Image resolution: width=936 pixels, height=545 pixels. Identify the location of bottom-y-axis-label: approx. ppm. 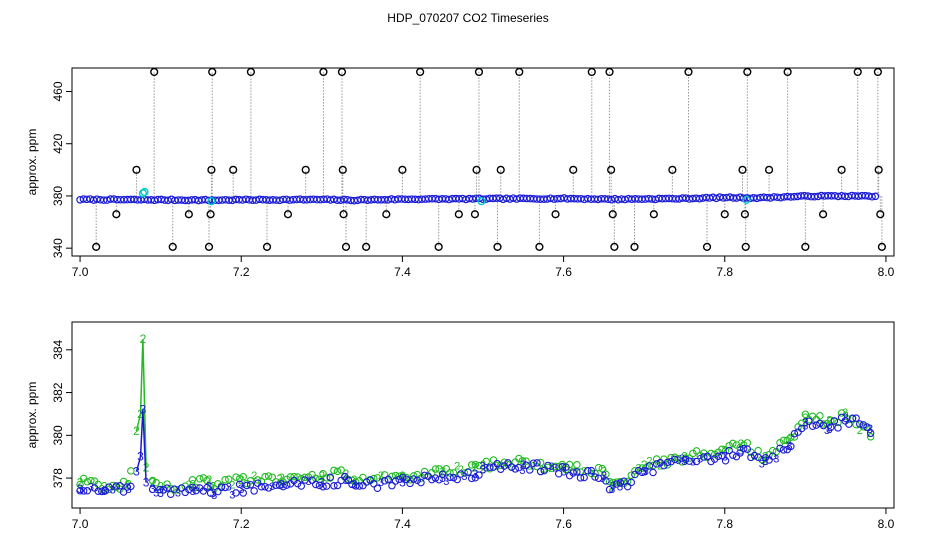
(32, 415).